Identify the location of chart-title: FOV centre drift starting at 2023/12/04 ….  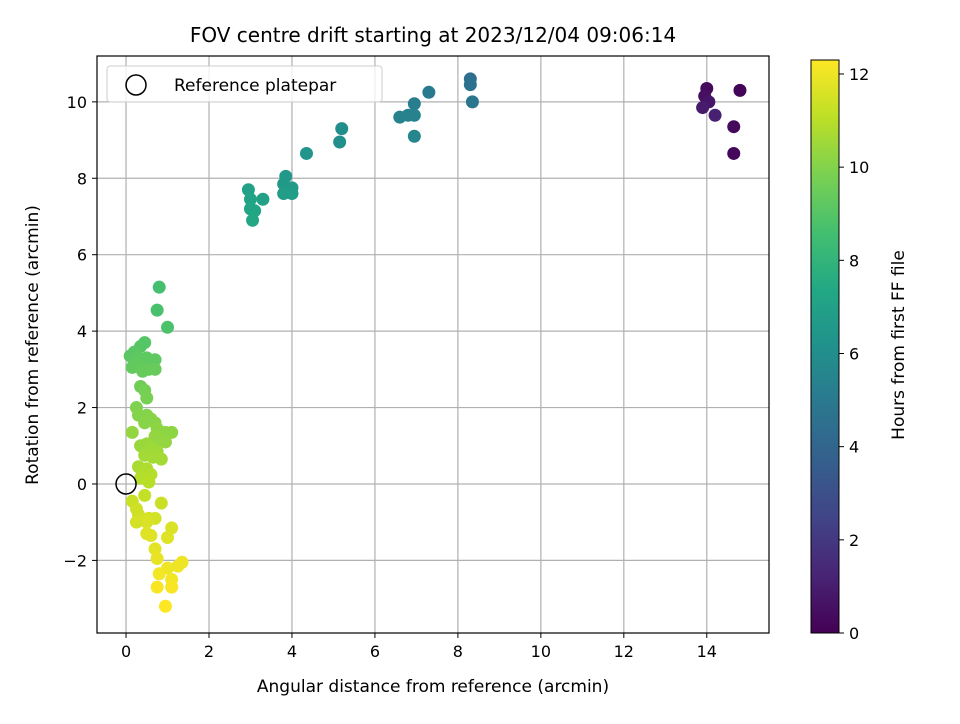
(433, 35).